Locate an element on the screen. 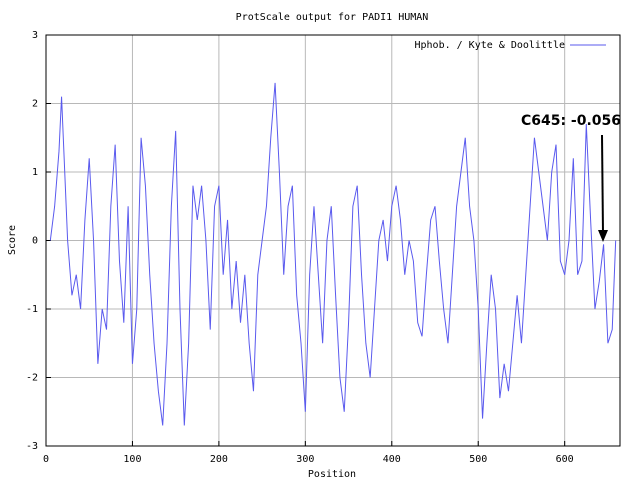  annotation-arrowhead is located at coordinates (603, 236).